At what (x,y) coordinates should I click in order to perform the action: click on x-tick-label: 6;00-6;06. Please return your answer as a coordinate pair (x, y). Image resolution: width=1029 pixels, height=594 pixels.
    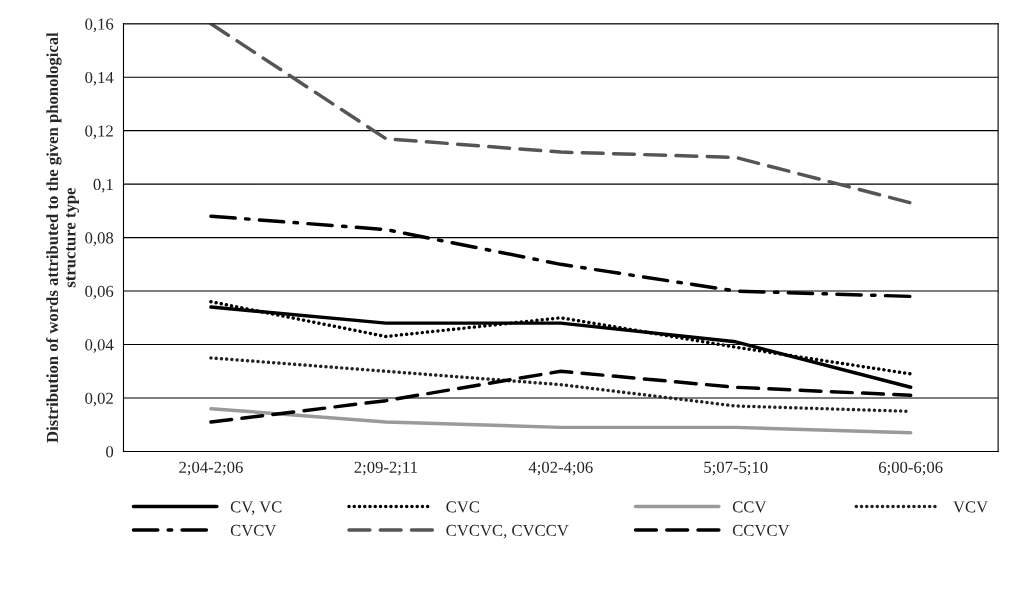
    Looking at the image, I should click on (910, 468).